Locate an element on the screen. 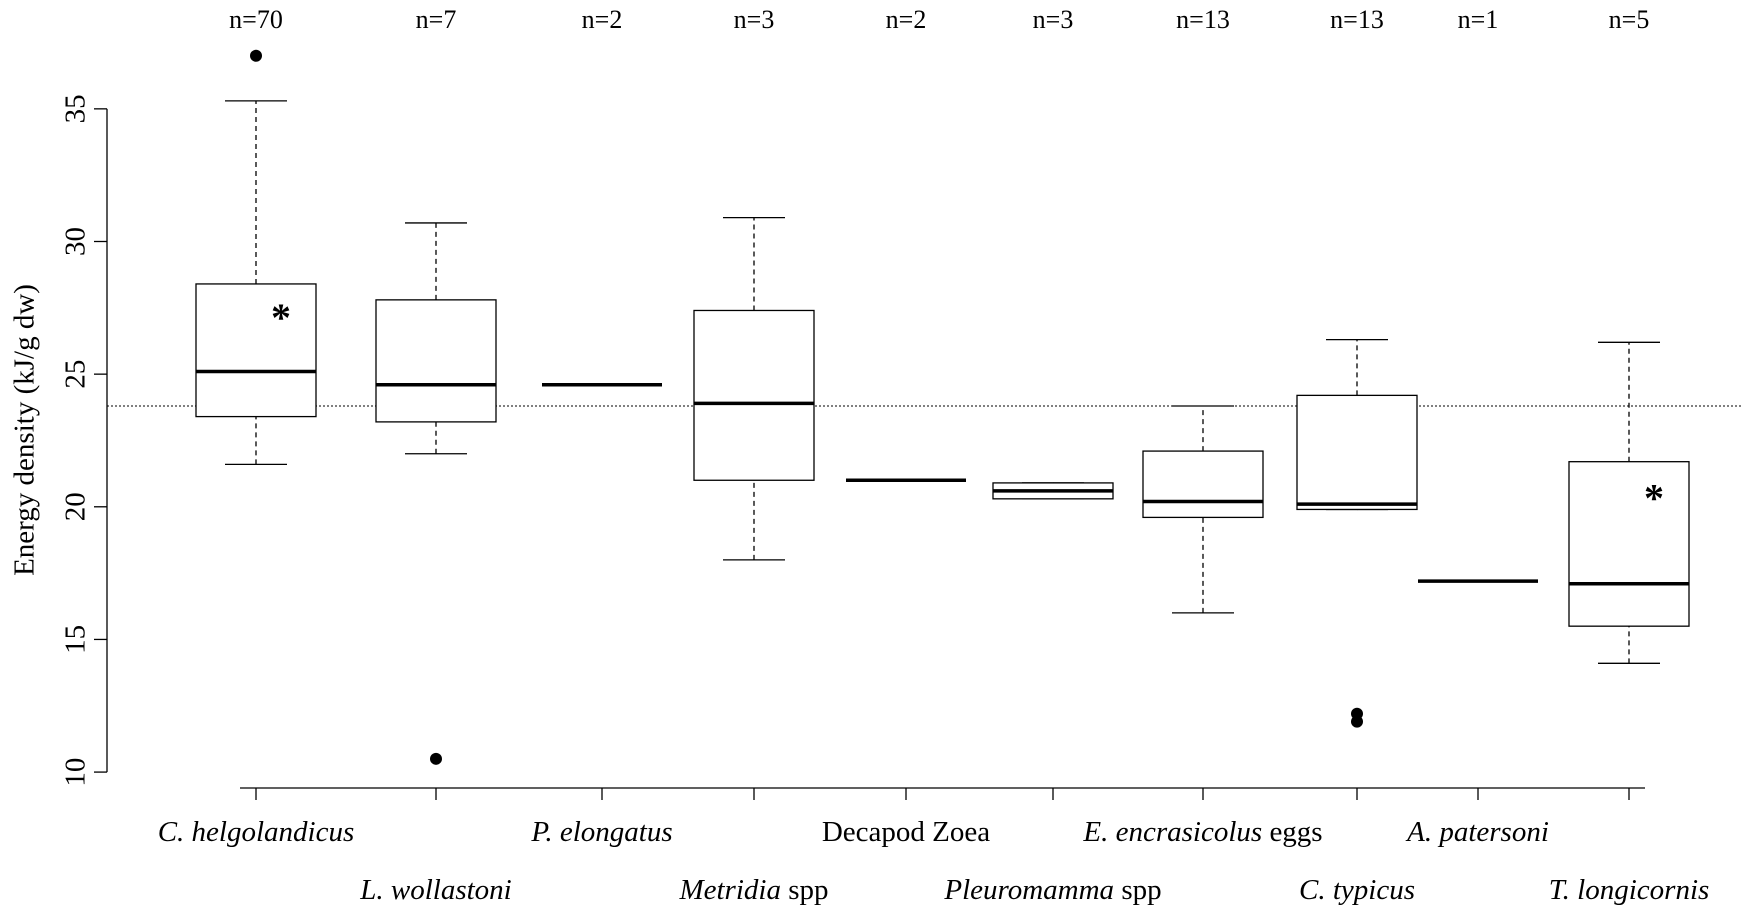 The width and height of the screenshot is (1742, 915). y-tick-label: 15 is located at coordinates (76, 639).